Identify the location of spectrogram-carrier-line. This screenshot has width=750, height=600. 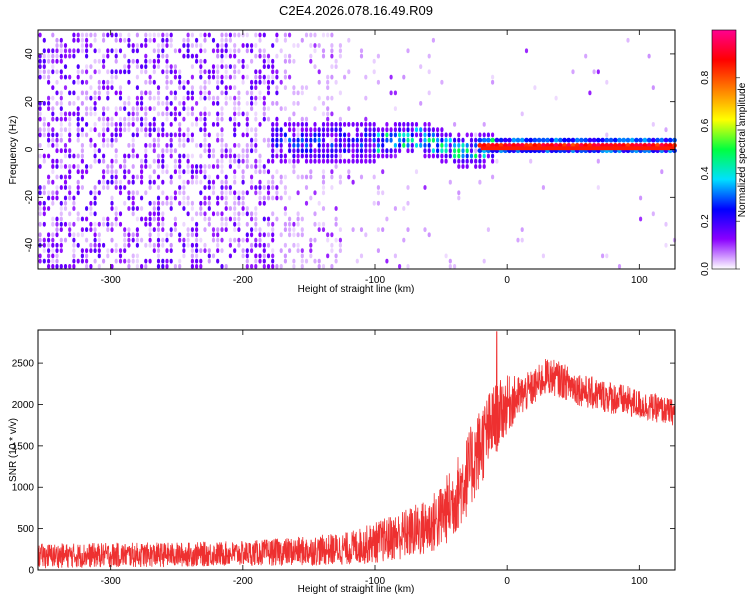
(577, 148).